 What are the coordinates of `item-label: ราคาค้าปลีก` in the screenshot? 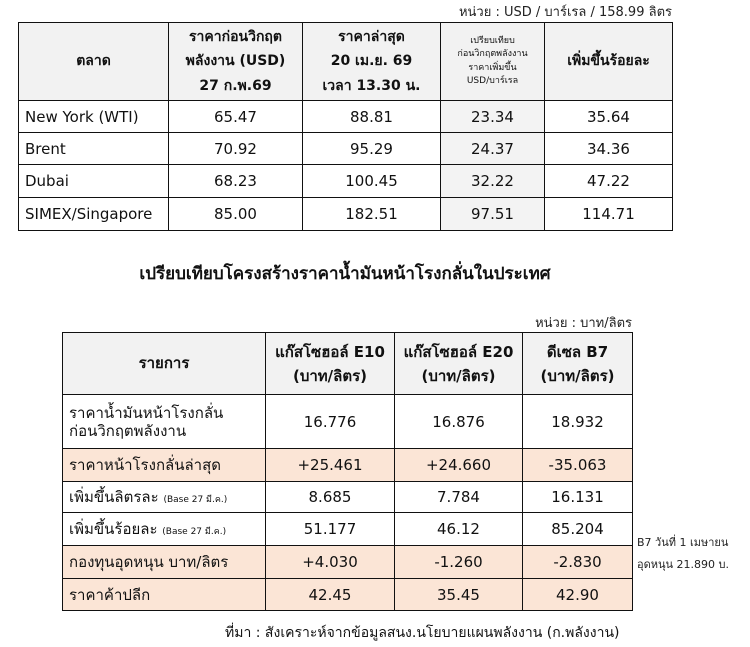 It's located at (110, 594).